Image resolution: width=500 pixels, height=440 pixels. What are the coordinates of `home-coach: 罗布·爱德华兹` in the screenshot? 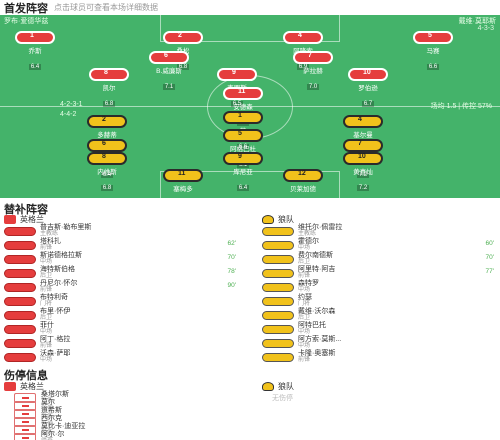 It's located at (26, 21).